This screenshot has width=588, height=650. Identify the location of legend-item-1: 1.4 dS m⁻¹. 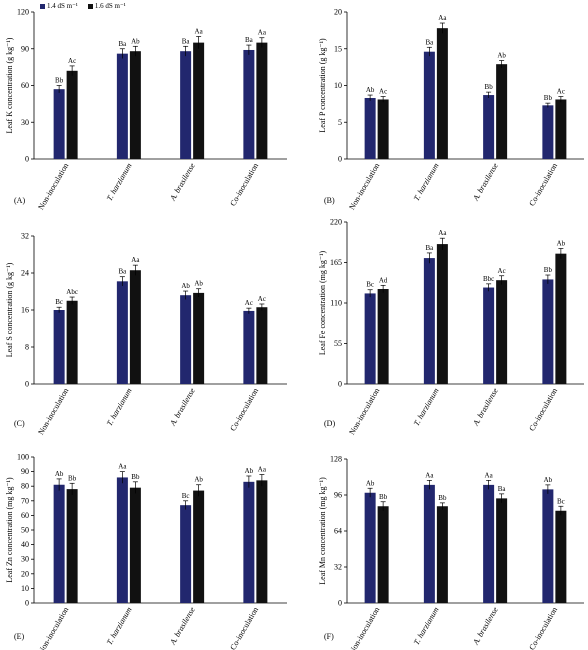
(59, 6).